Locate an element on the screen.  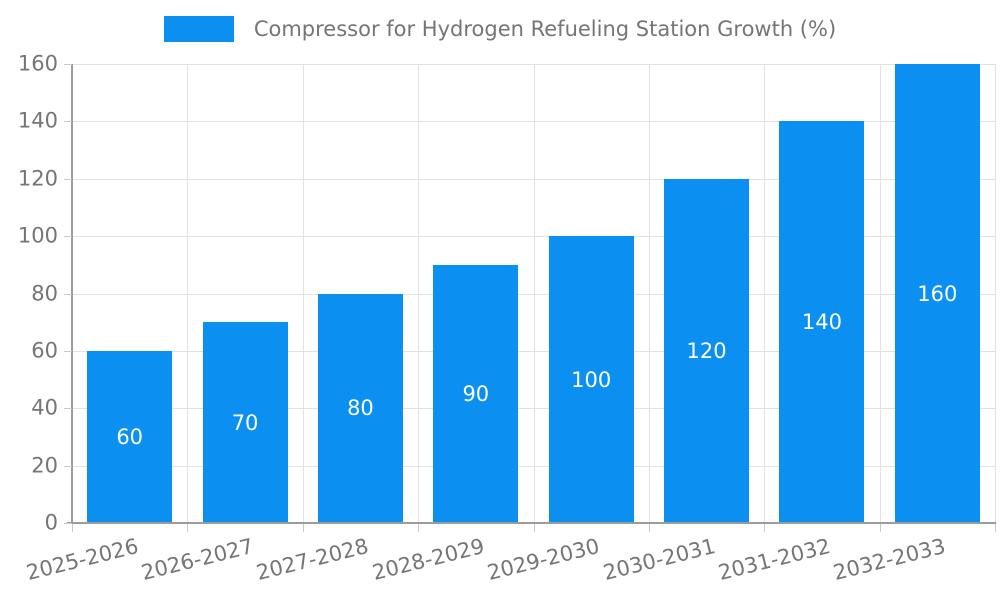
x-tick-label: 2031-2032 is located at coordinates (774, 559).